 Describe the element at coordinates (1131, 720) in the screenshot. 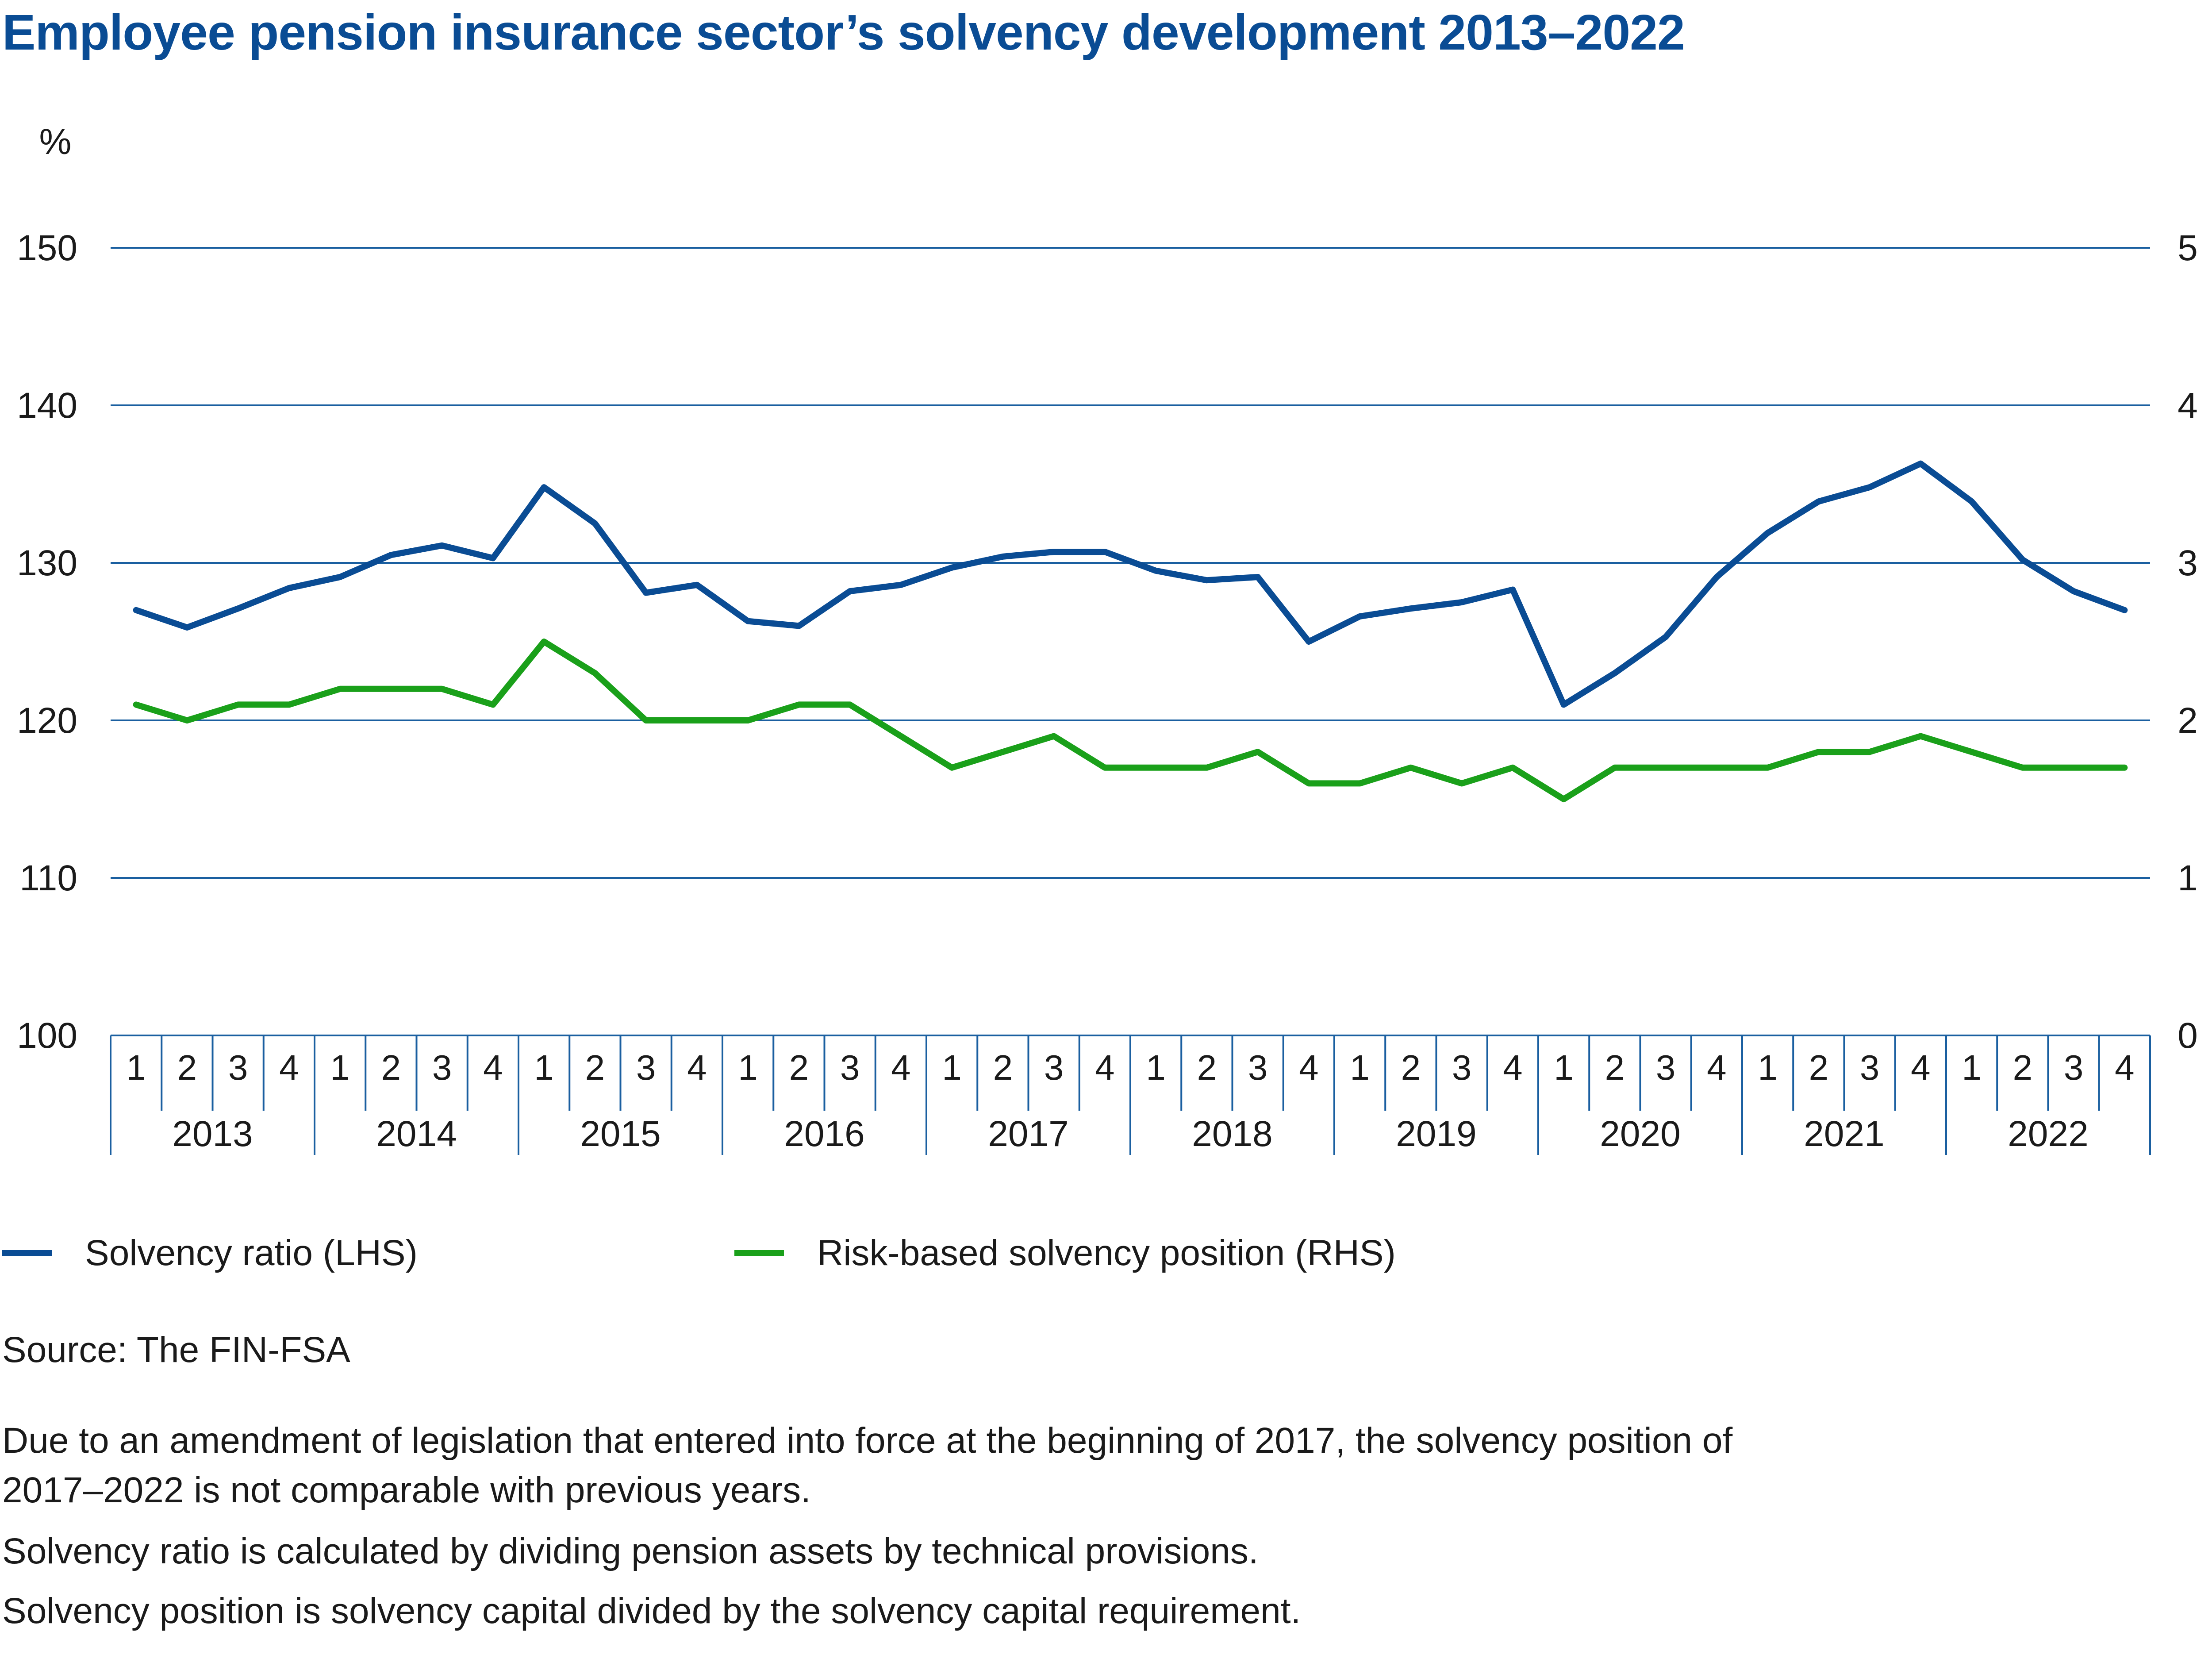

I see `series-line-risk-based` at that location.